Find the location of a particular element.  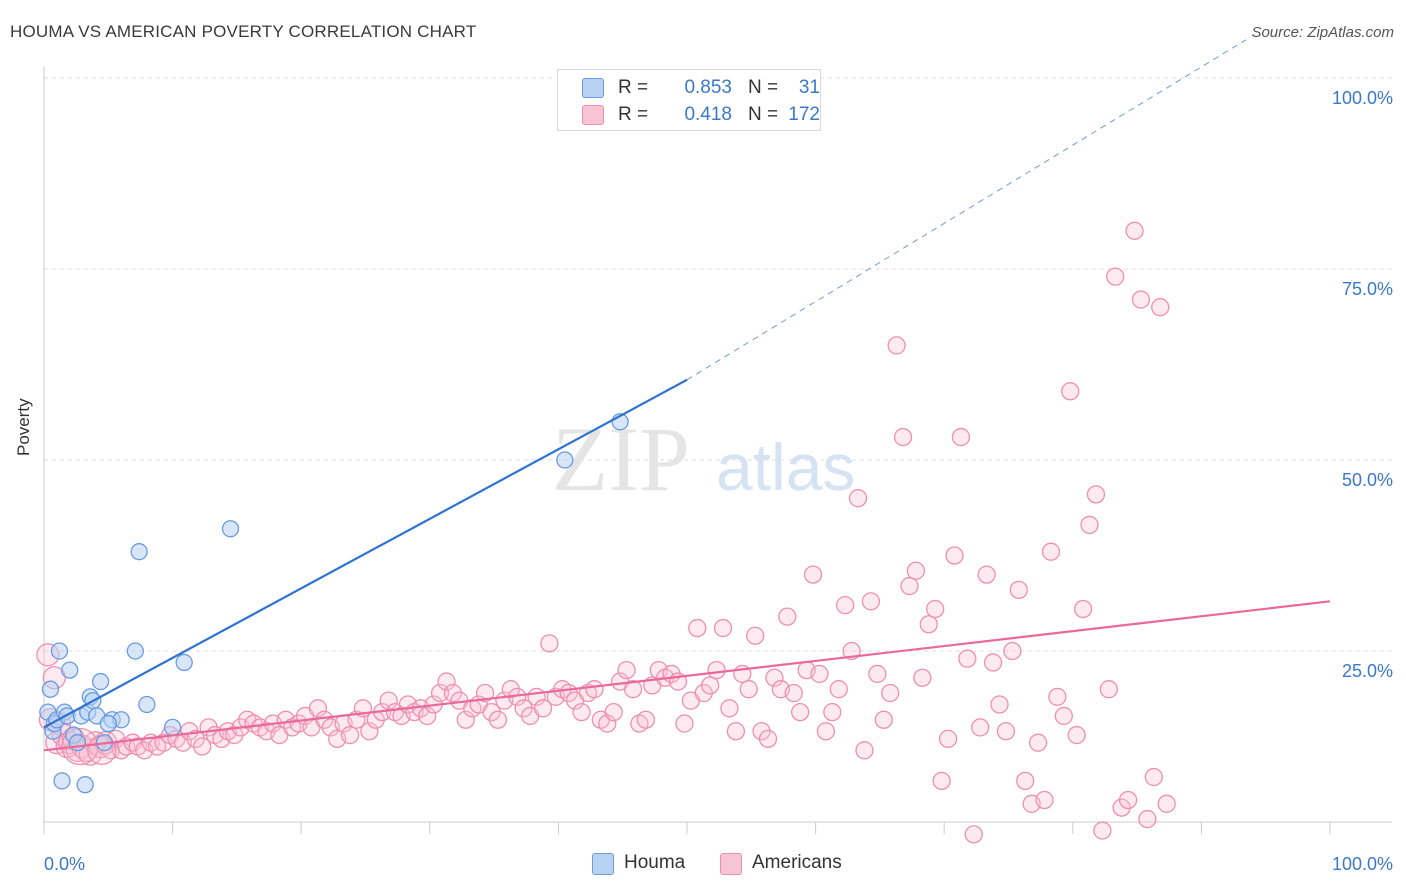

legend-label-houma: Houma is located at coordinates (655, 862).